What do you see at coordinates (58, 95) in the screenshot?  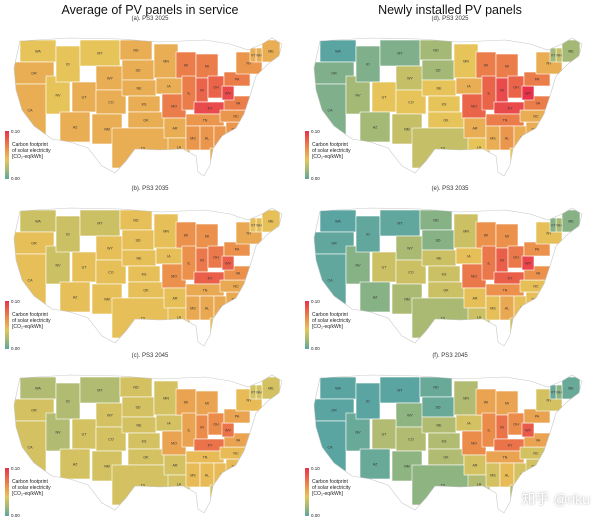 I see `state-nv` at bounding box center [58, 95].